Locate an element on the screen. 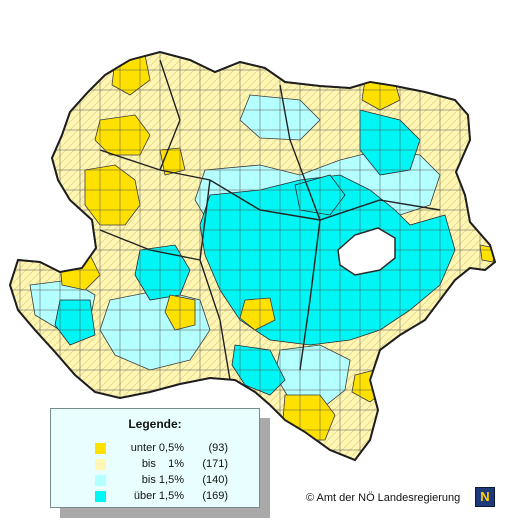 This screenshot has height=525, width=525. legend-label: über 1,5% is located at coordinates (158, 496).